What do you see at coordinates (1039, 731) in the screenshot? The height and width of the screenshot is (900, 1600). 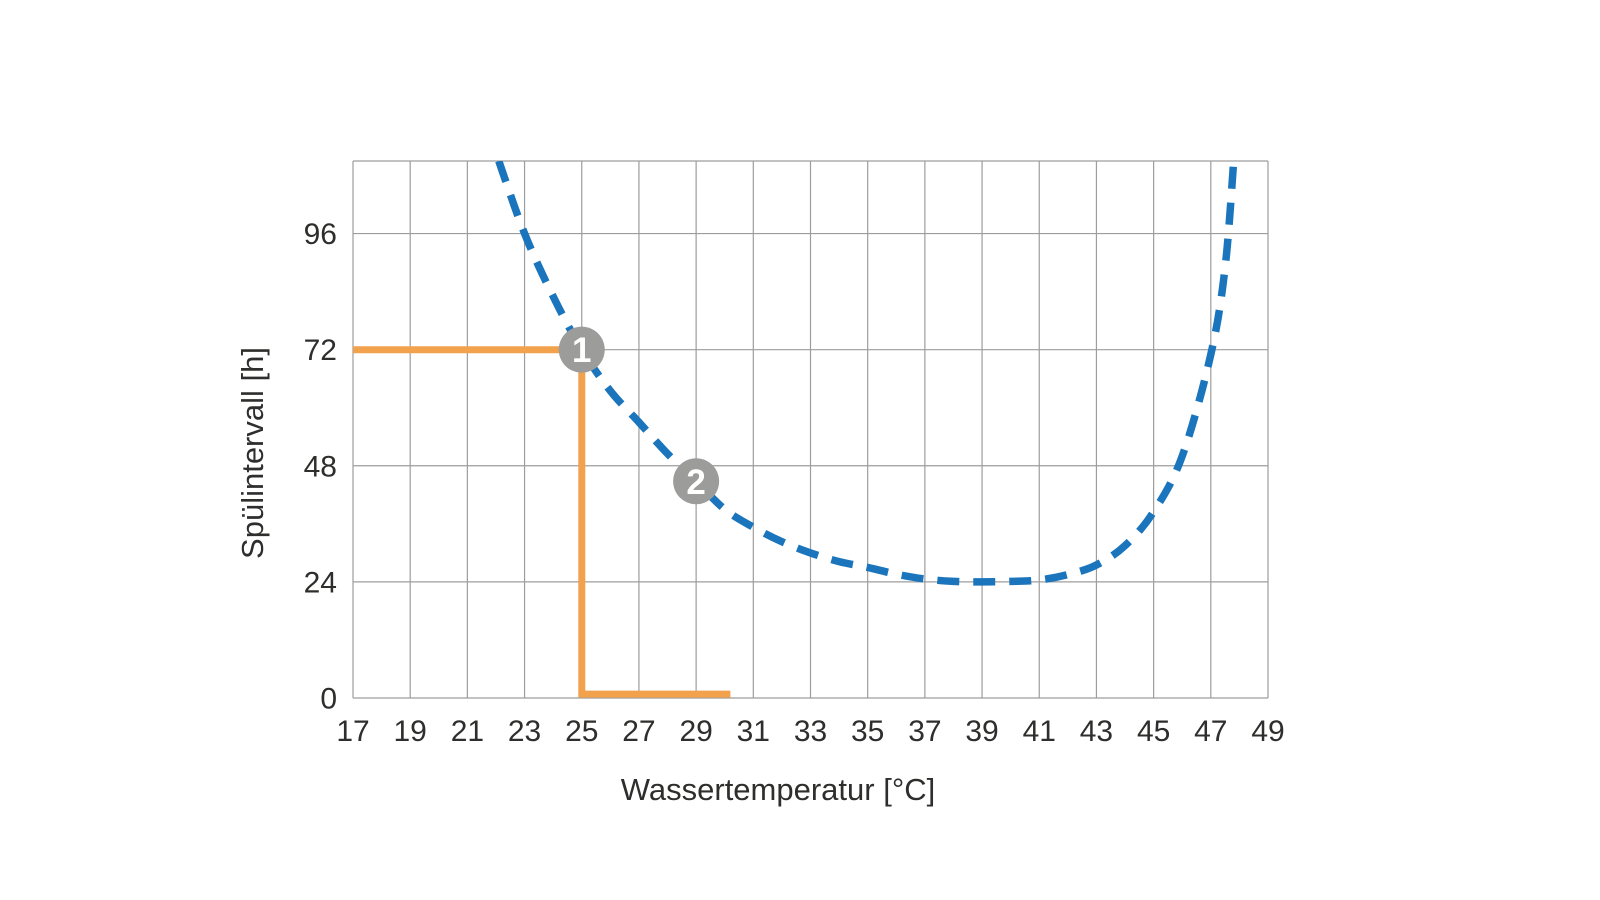 I see `x-tick-label: 41` at bounding box center [1039, 731].